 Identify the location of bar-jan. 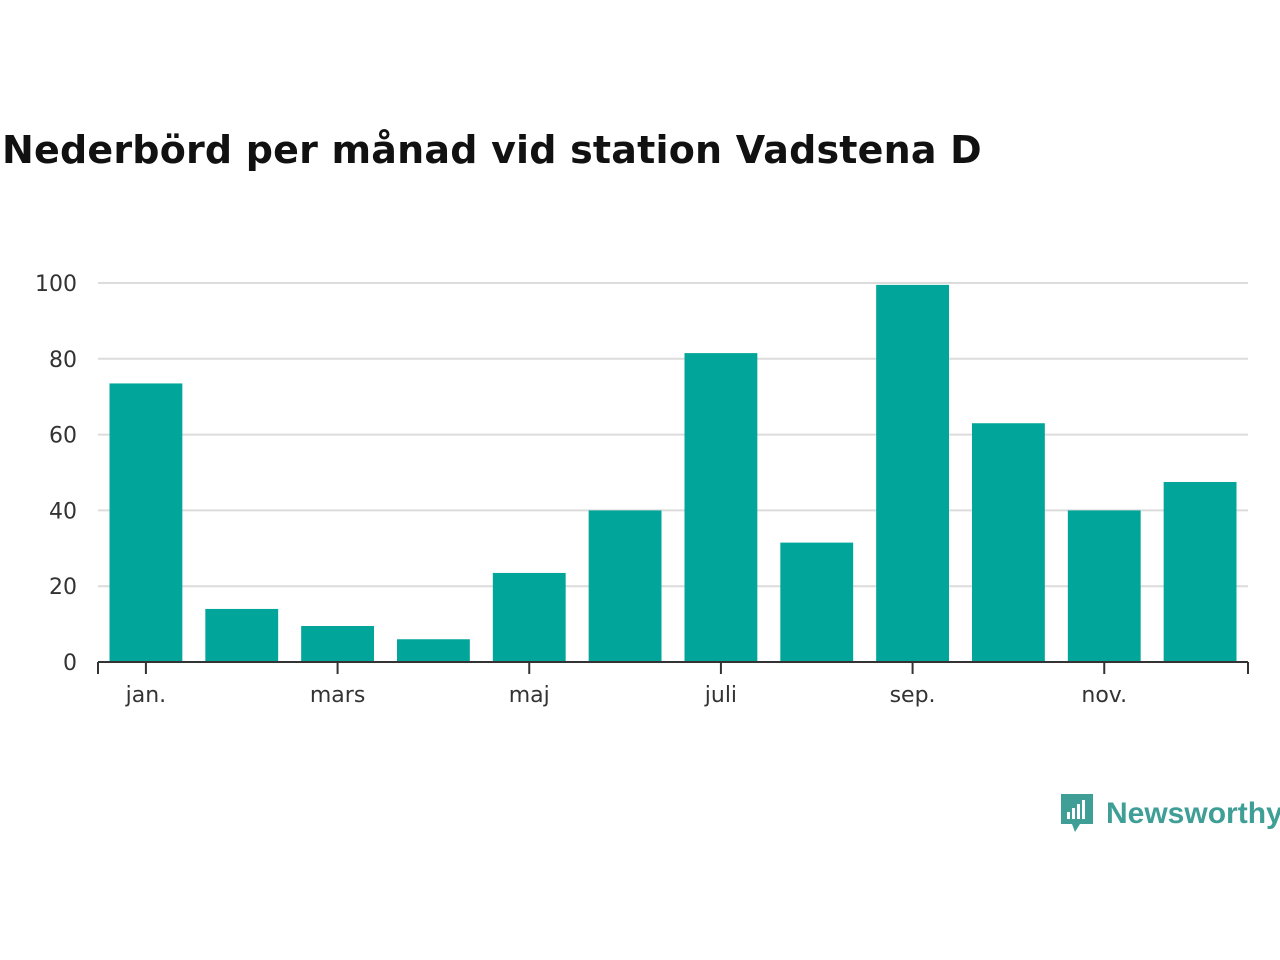
(146, 522).